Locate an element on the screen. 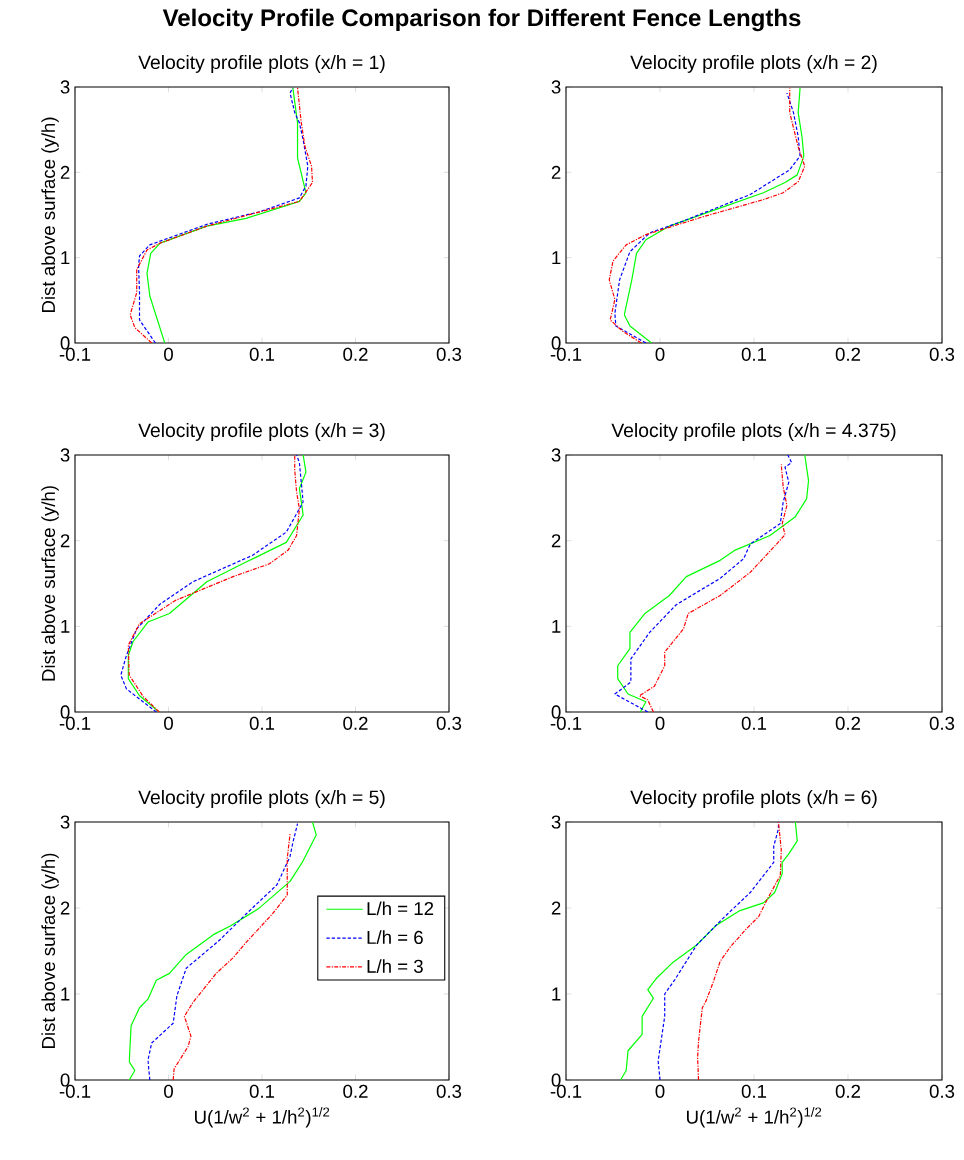  chart-title: Velocity profile plots (x/h = 4.375) is located at coordinates (753, 431).